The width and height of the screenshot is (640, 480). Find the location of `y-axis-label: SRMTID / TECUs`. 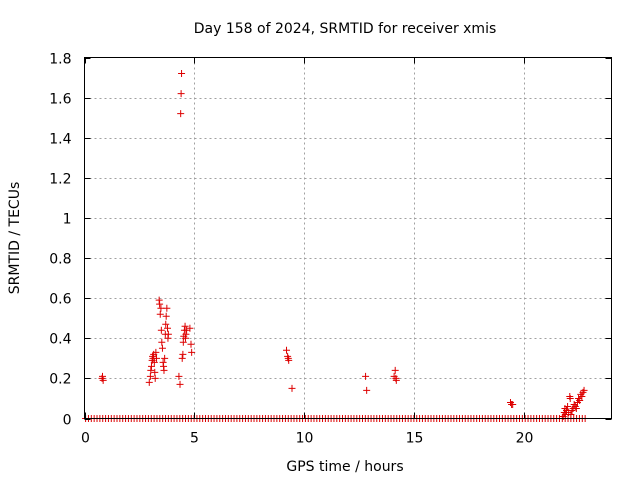

y-axis-label: SRMTID / TECUs is located at coordinates (15, 238).